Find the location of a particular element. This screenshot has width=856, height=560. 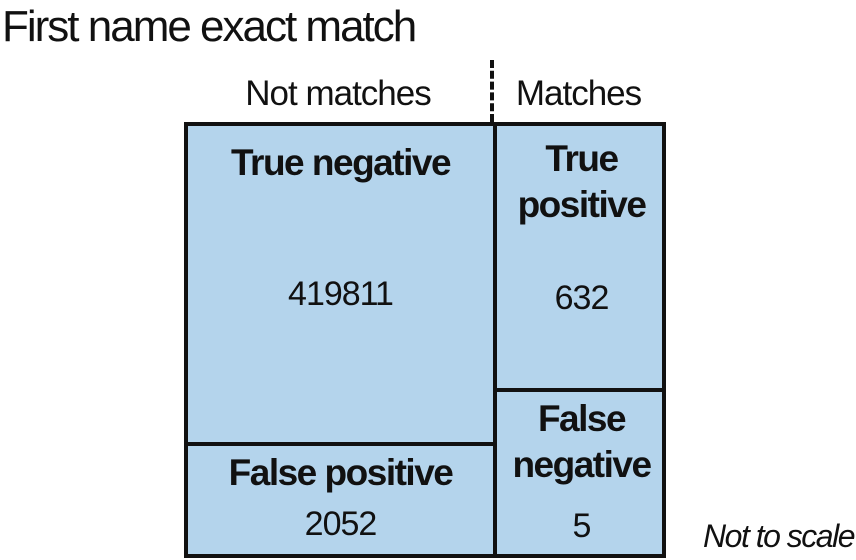

column-label-matches: Matches is located at coordinates (578, 93).